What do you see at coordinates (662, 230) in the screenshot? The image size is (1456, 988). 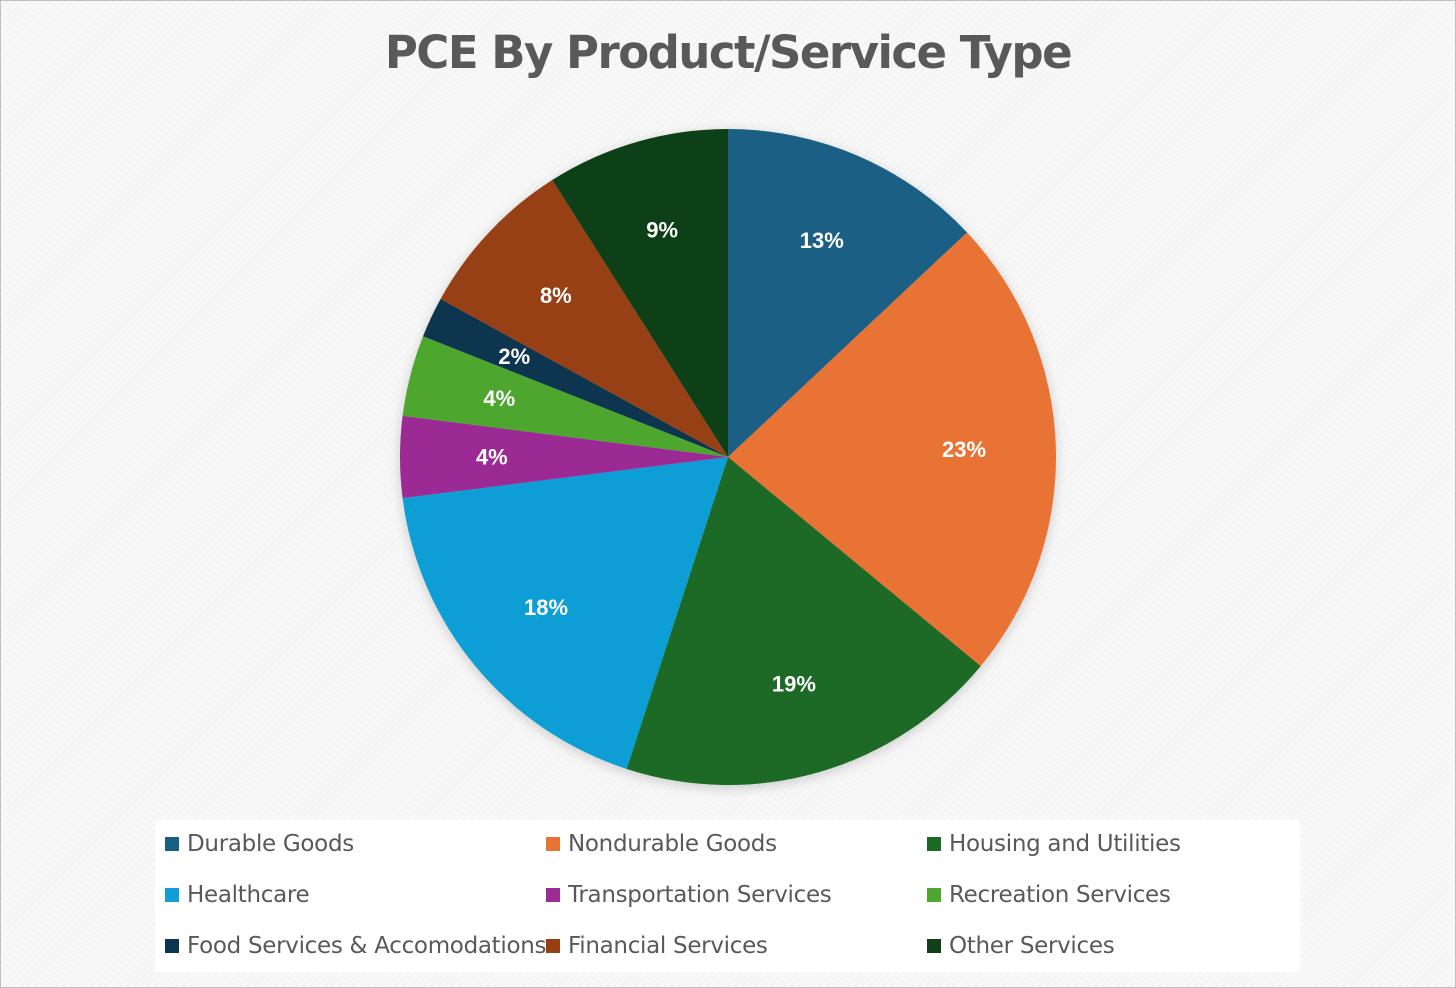 I see `data-label-other-services: 9%` at bounding box center [662, 230].